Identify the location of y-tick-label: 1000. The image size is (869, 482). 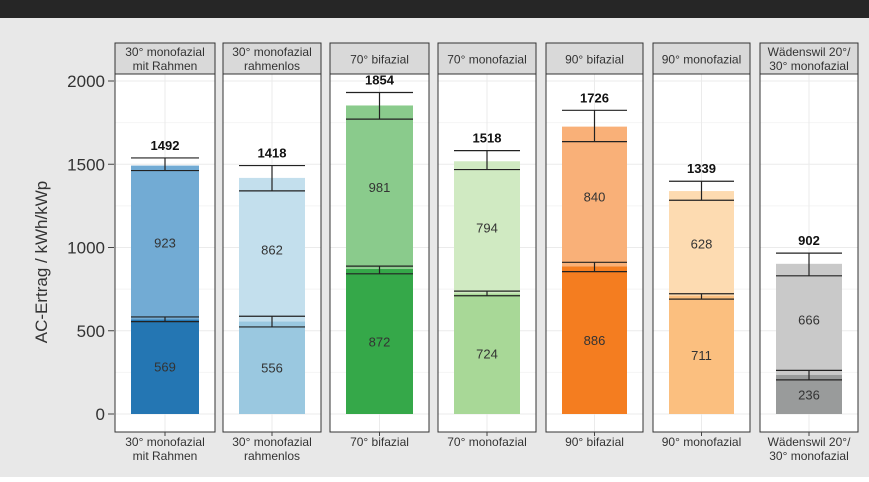
(86, 248).